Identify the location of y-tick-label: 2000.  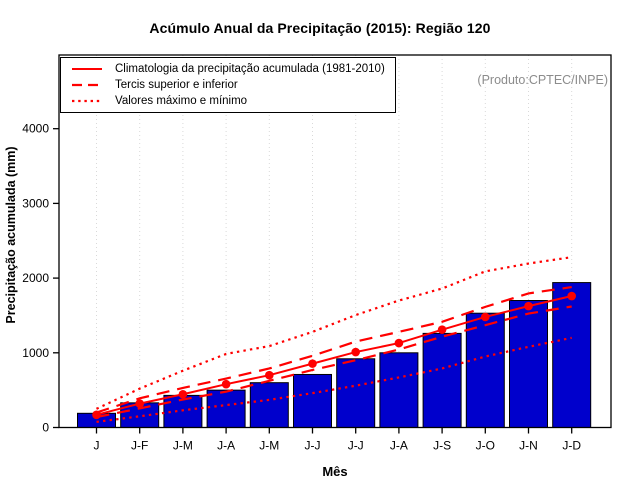
(35, 278).